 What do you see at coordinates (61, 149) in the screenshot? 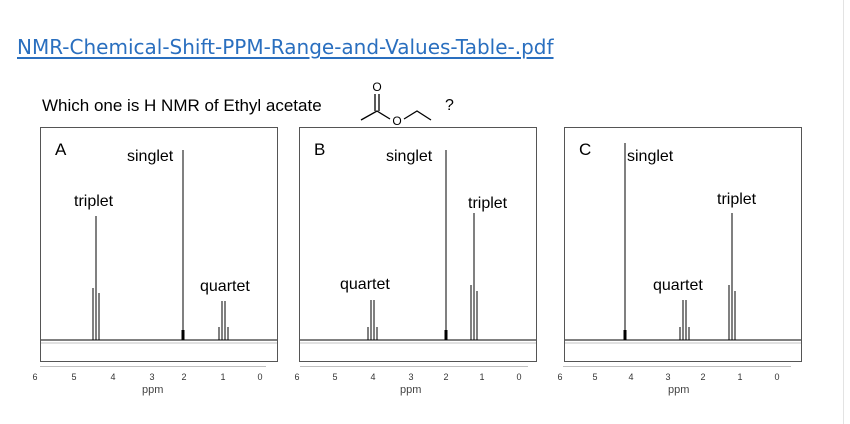
I see `panel-label: A` at bounding box center [61, 149].